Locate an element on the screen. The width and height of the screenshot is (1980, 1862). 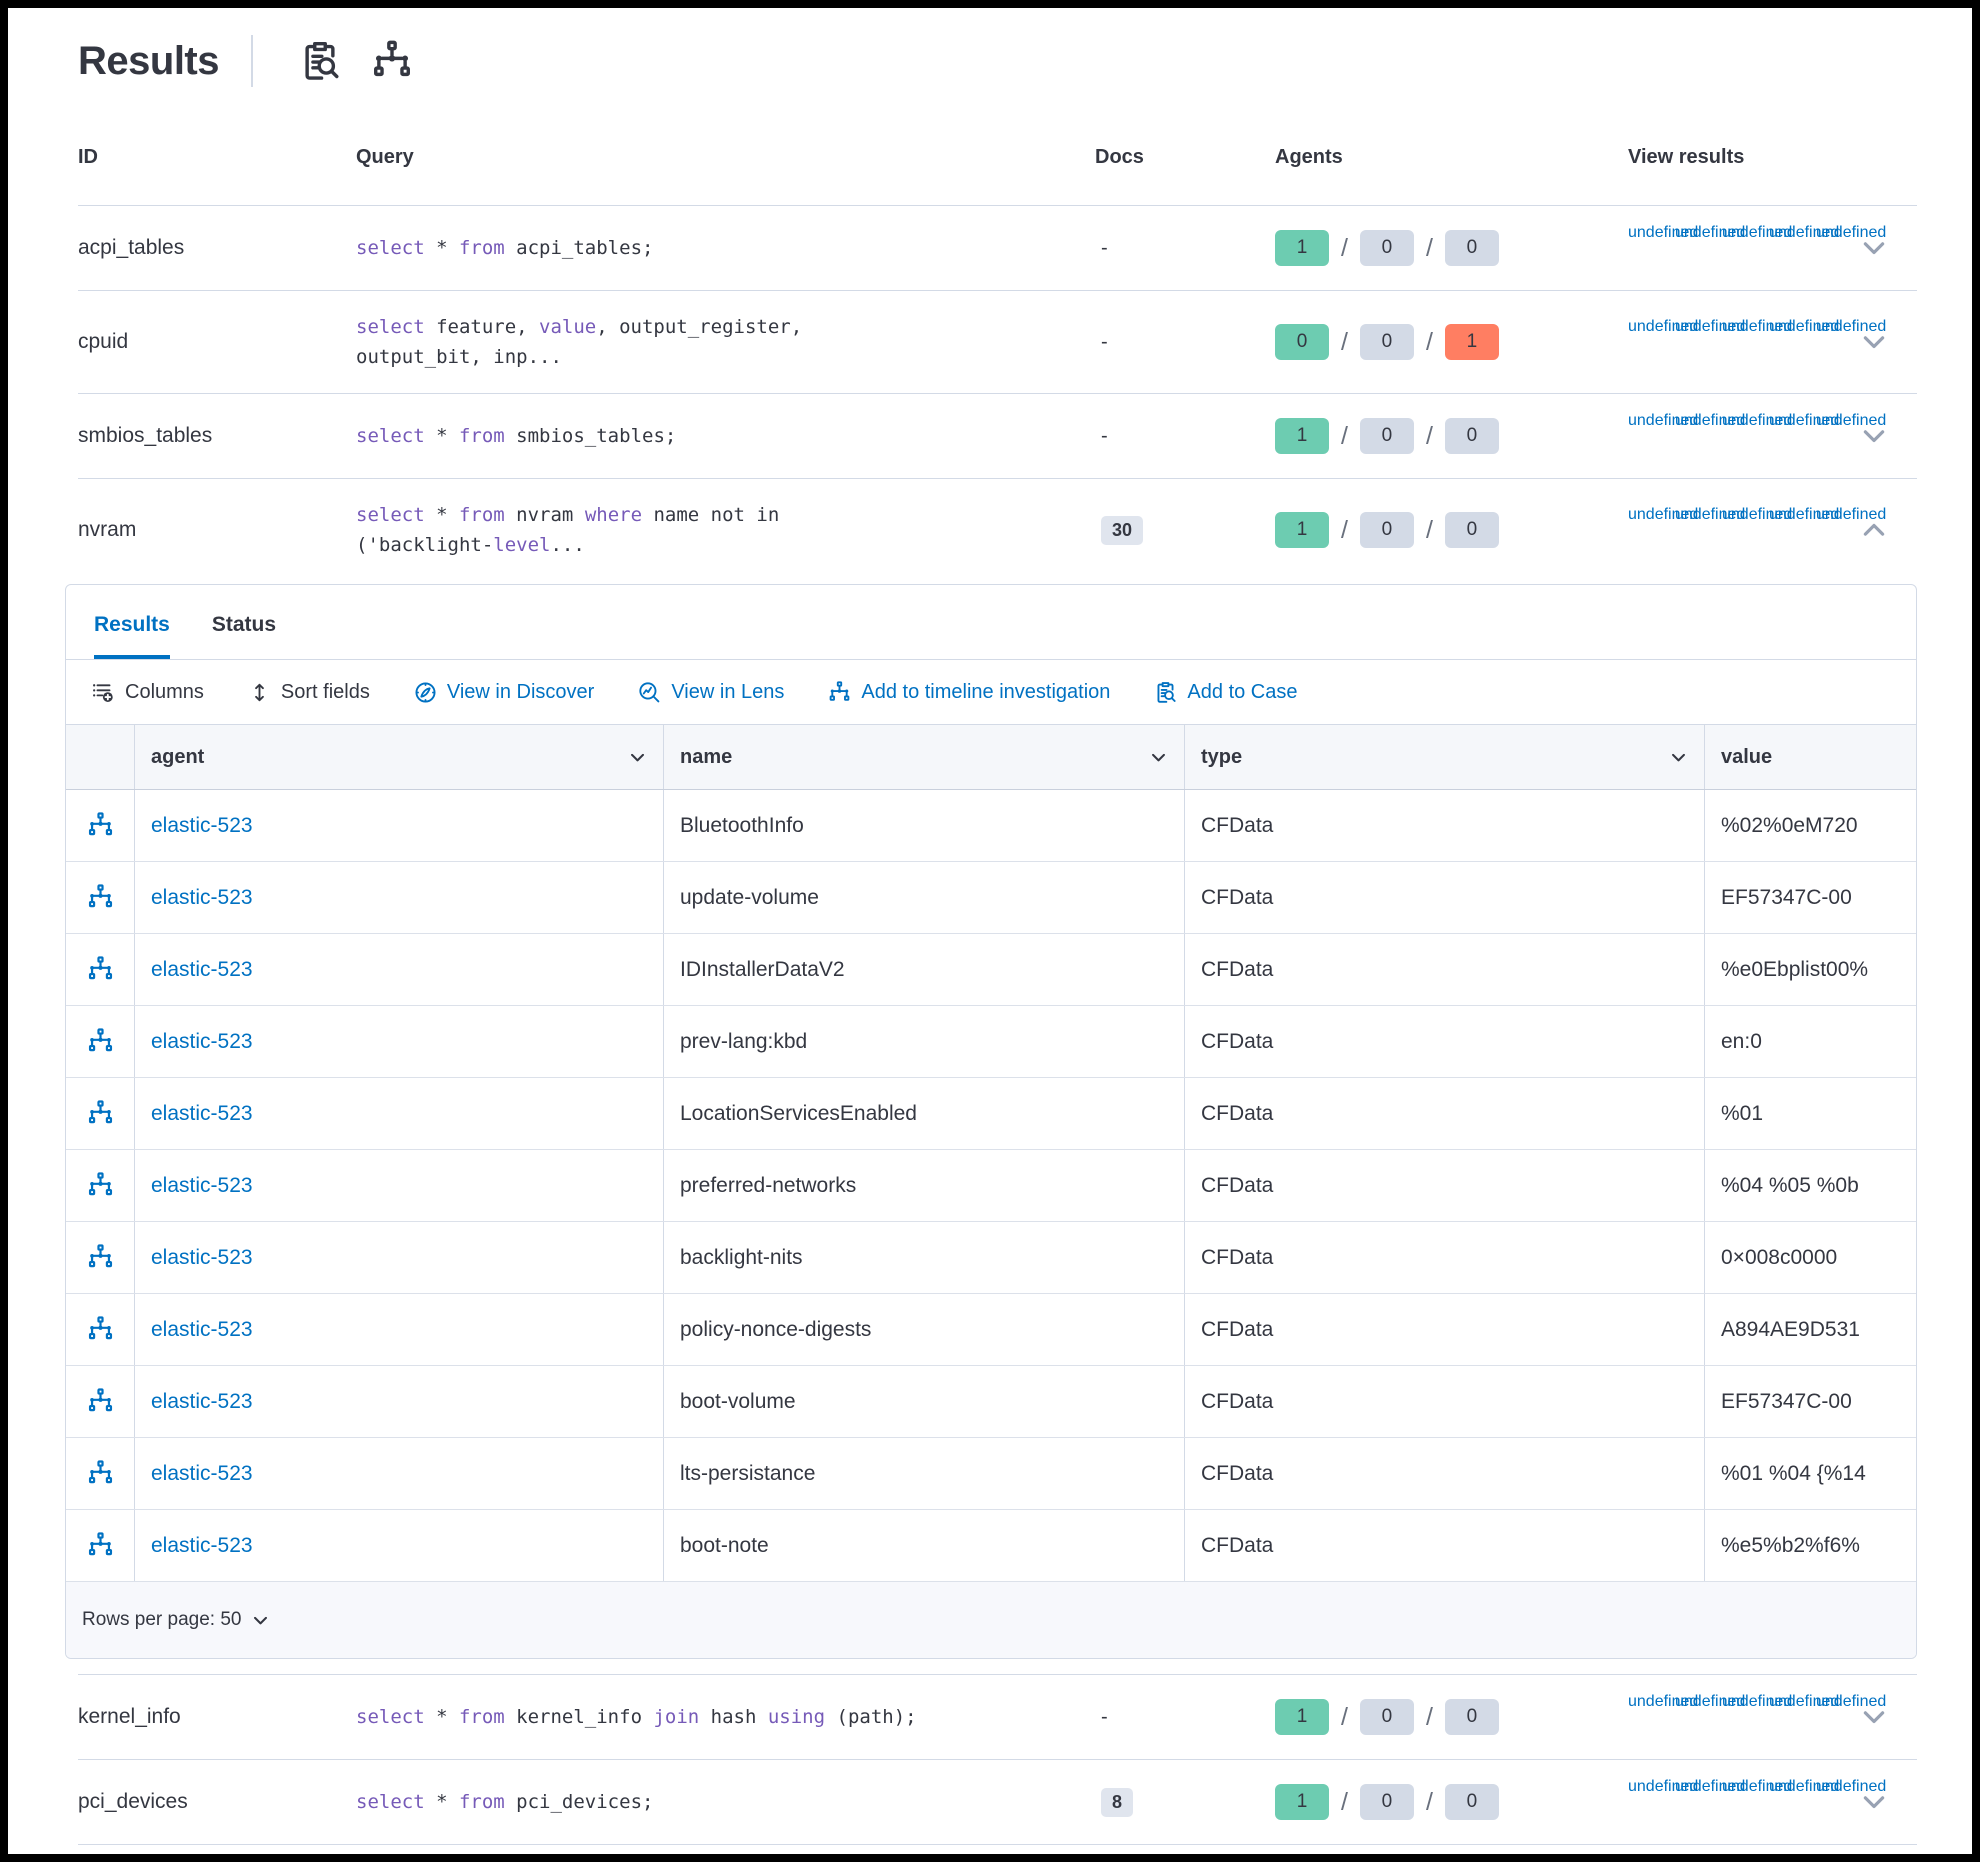
view-in-lens-button: View in Lens is located at coordinates (711, 692).